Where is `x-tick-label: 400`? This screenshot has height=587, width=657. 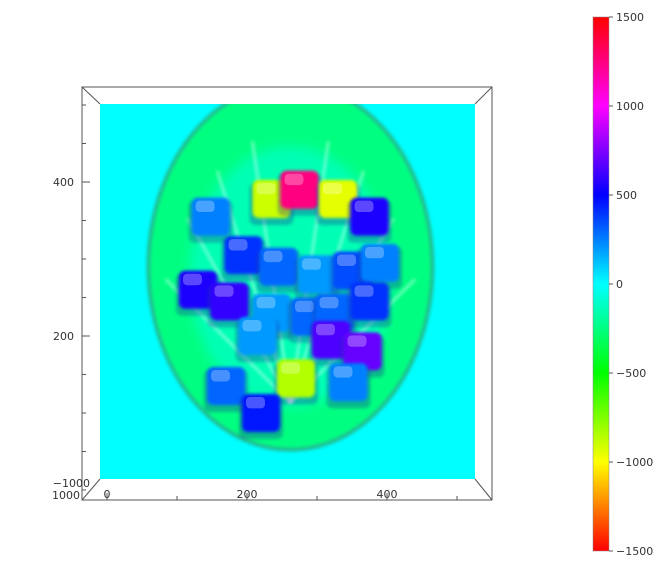
x-tick-label: 400 is located at coordinates (387, 494).